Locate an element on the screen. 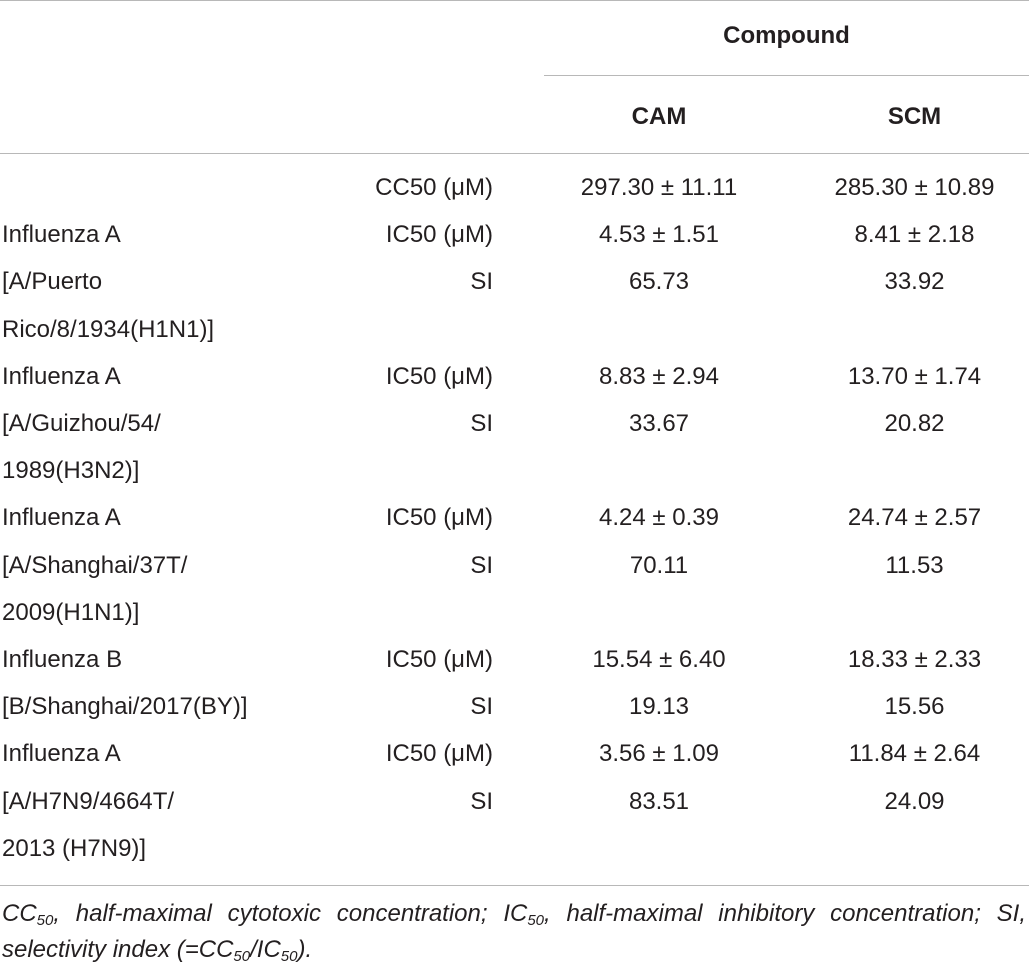  scm-value: 18.33 ± 2.33 is located at coordinates (914, 659).